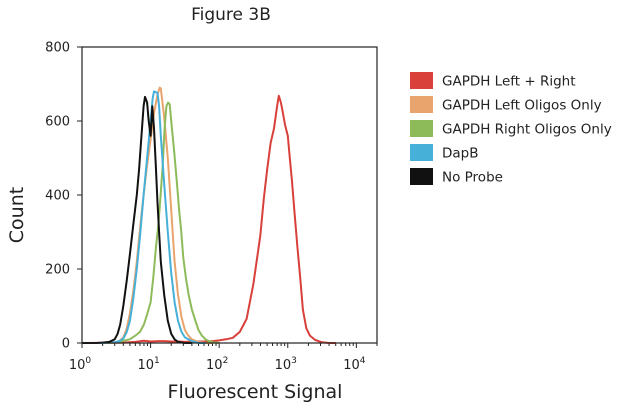 The image size is (626, 409). Describe the element at coordinates (57, 48) in the screenshot. I see `y-tick-label: 800` at that location.